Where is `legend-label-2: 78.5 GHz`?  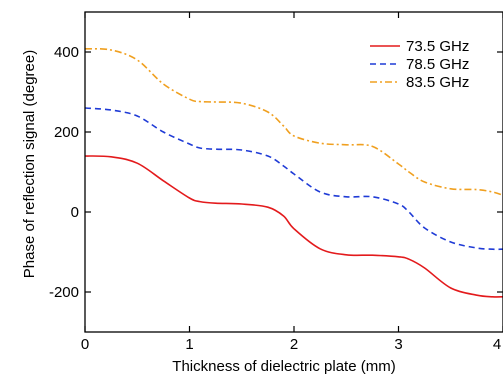
legend-label-2: 78.5 GHz is located at coordinates (437, 64).